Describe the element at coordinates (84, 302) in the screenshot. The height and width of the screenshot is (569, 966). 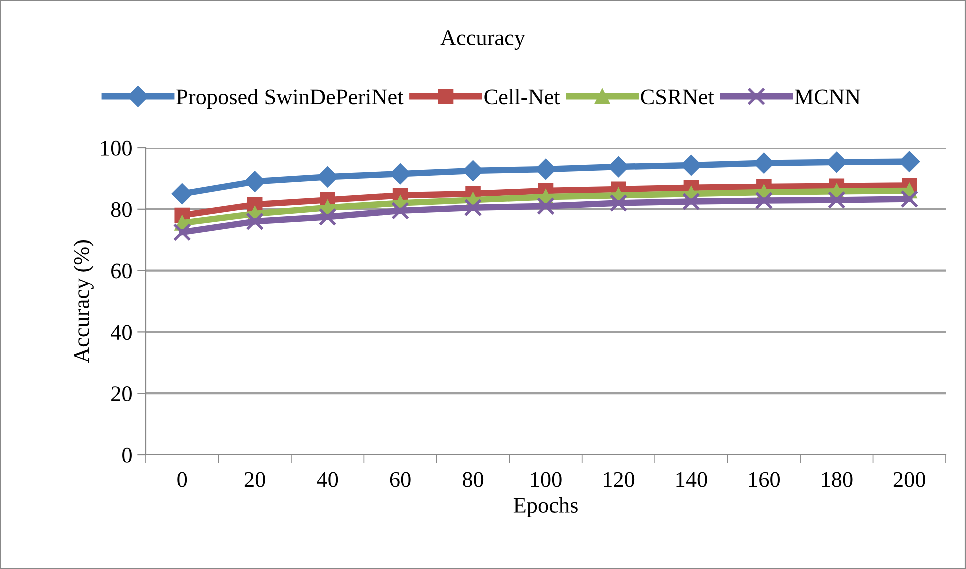
I see `y-axis-title: Accuracy (%)` at that location.